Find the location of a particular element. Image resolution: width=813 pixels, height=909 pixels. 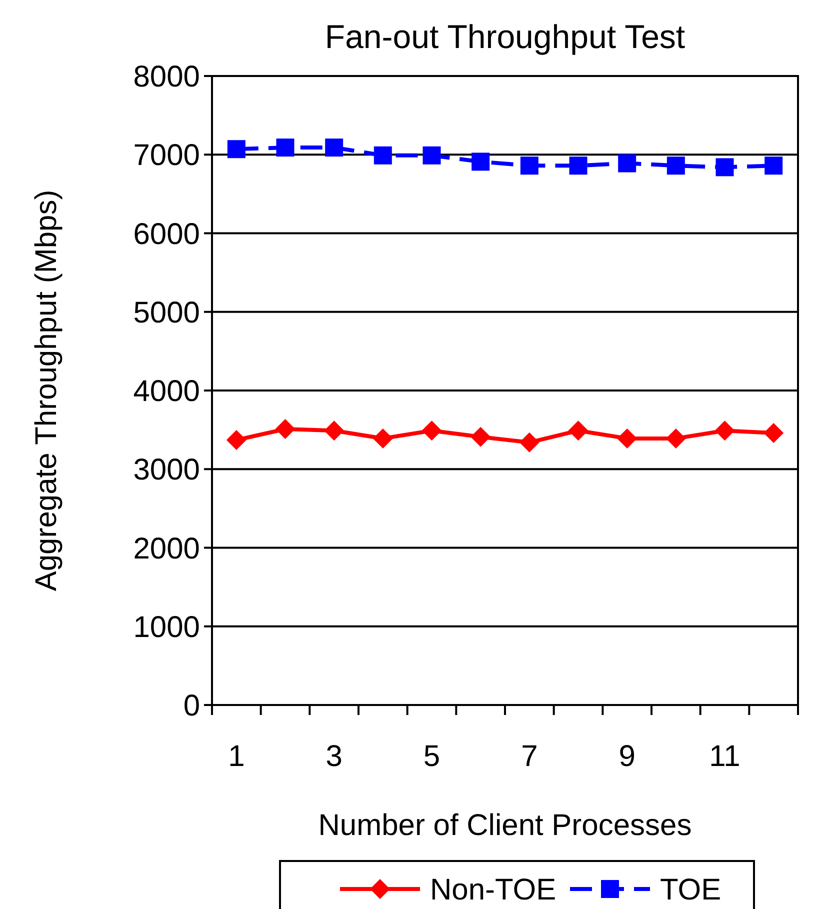

y-tick-label: 5000 is located at coordinates (166, 313).